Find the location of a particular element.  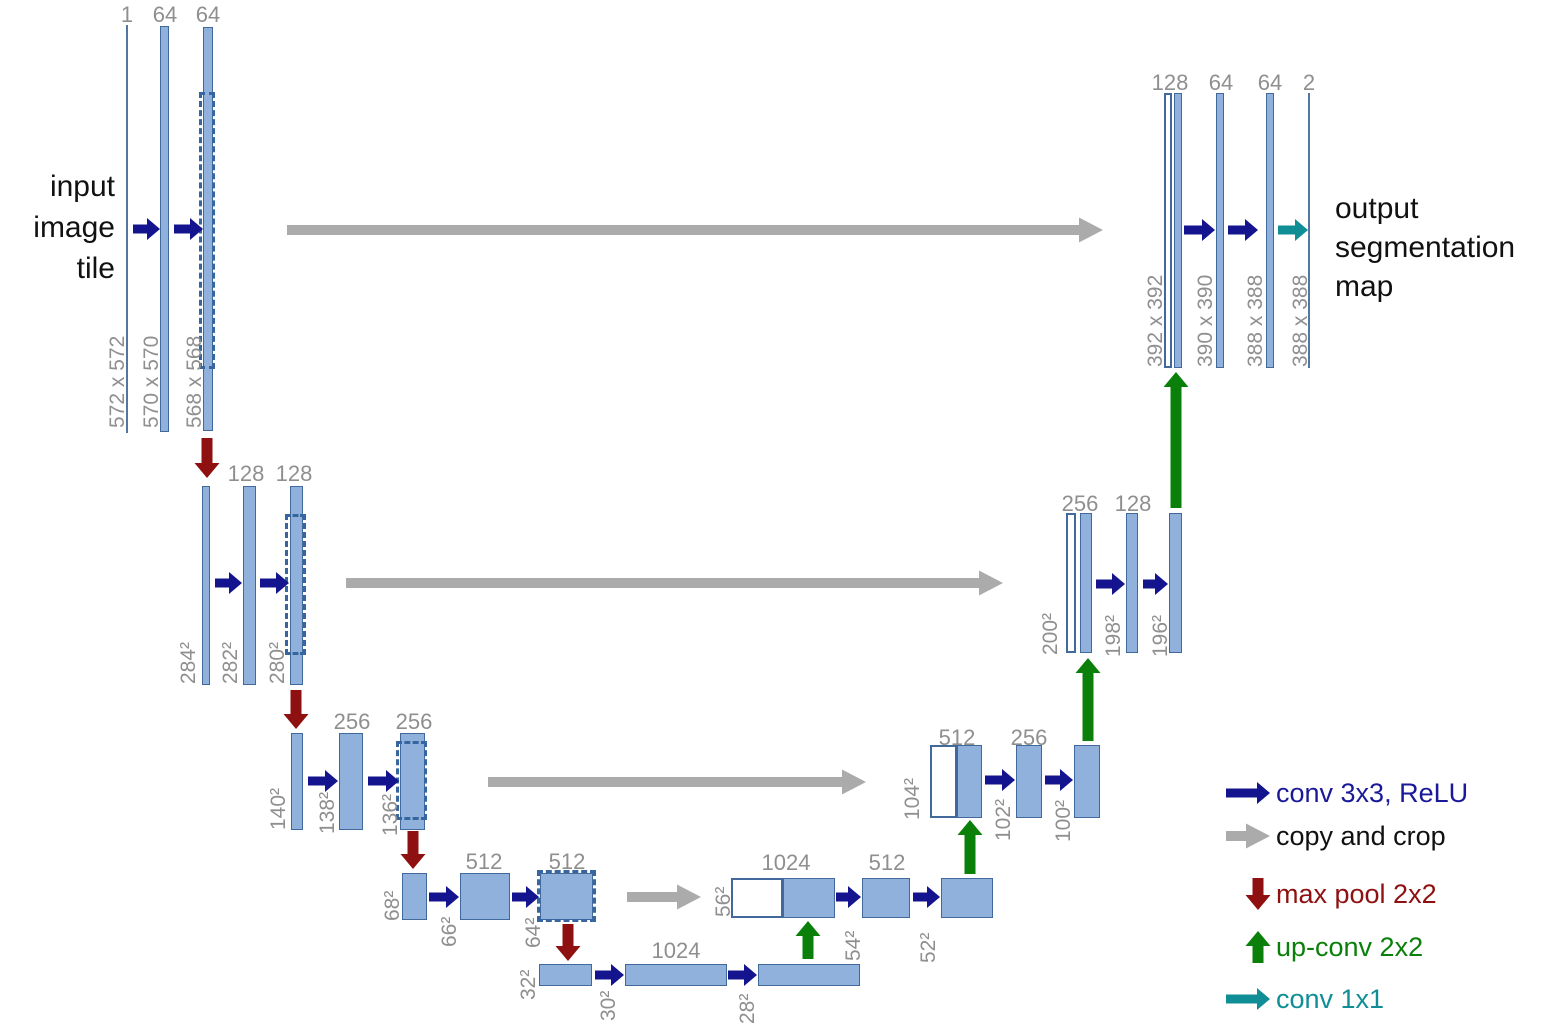

title-line: input is located at coordinates (82, 186).